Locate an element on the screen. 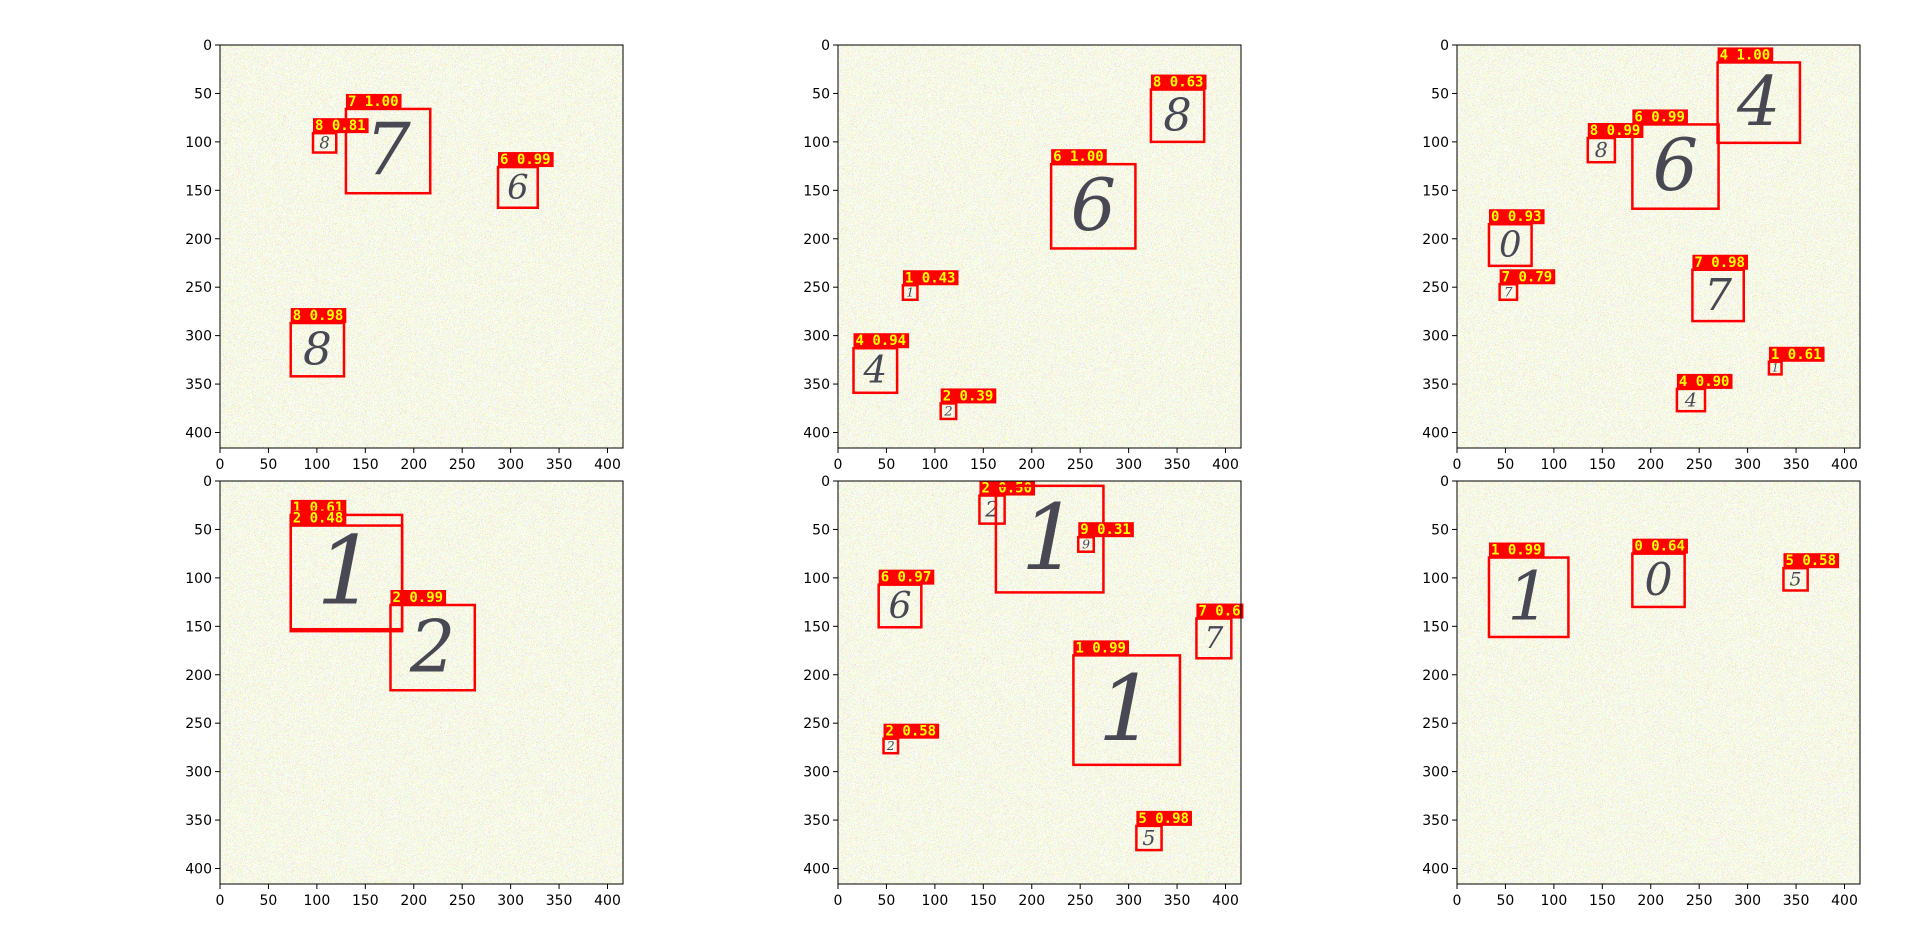 The width and height of the screenshot is (1920, 936). handwritten-digit: 8 is located at coordinates (324, 142).